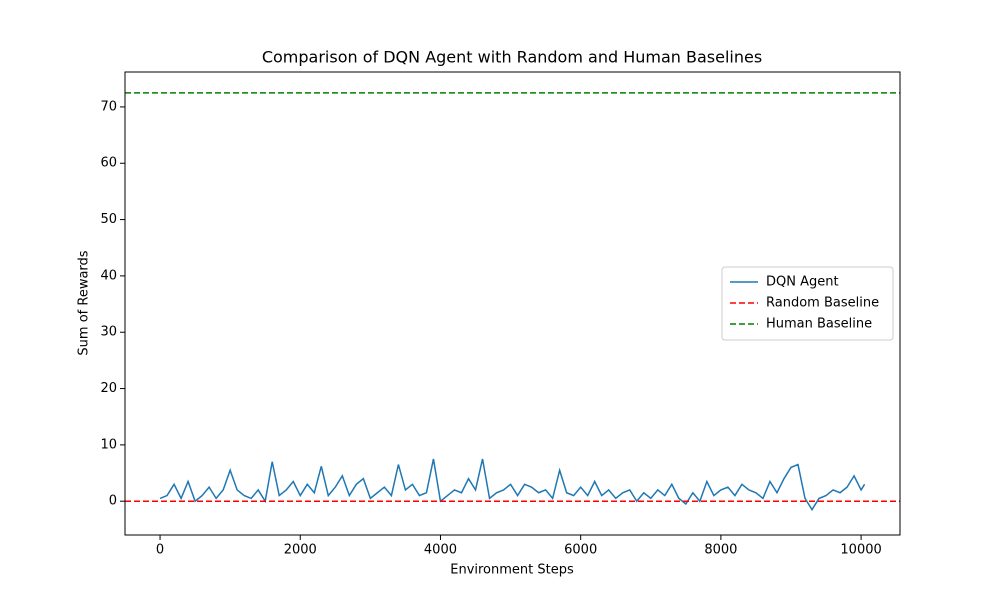 The width and height of the screenshot is (1000, 604). I want to click on y-tick-label: 60, so click(108, 163).